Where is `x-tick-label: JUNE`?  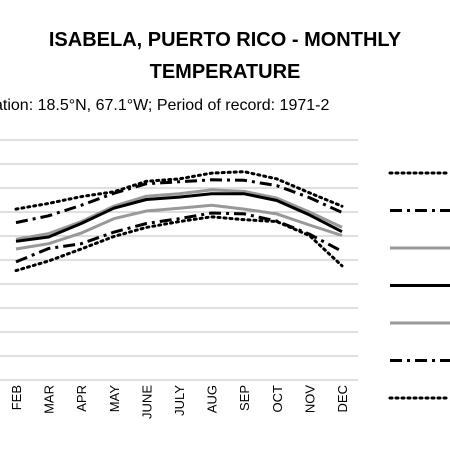 x-tick-label: JUNE is located at coordinates (146, 402).